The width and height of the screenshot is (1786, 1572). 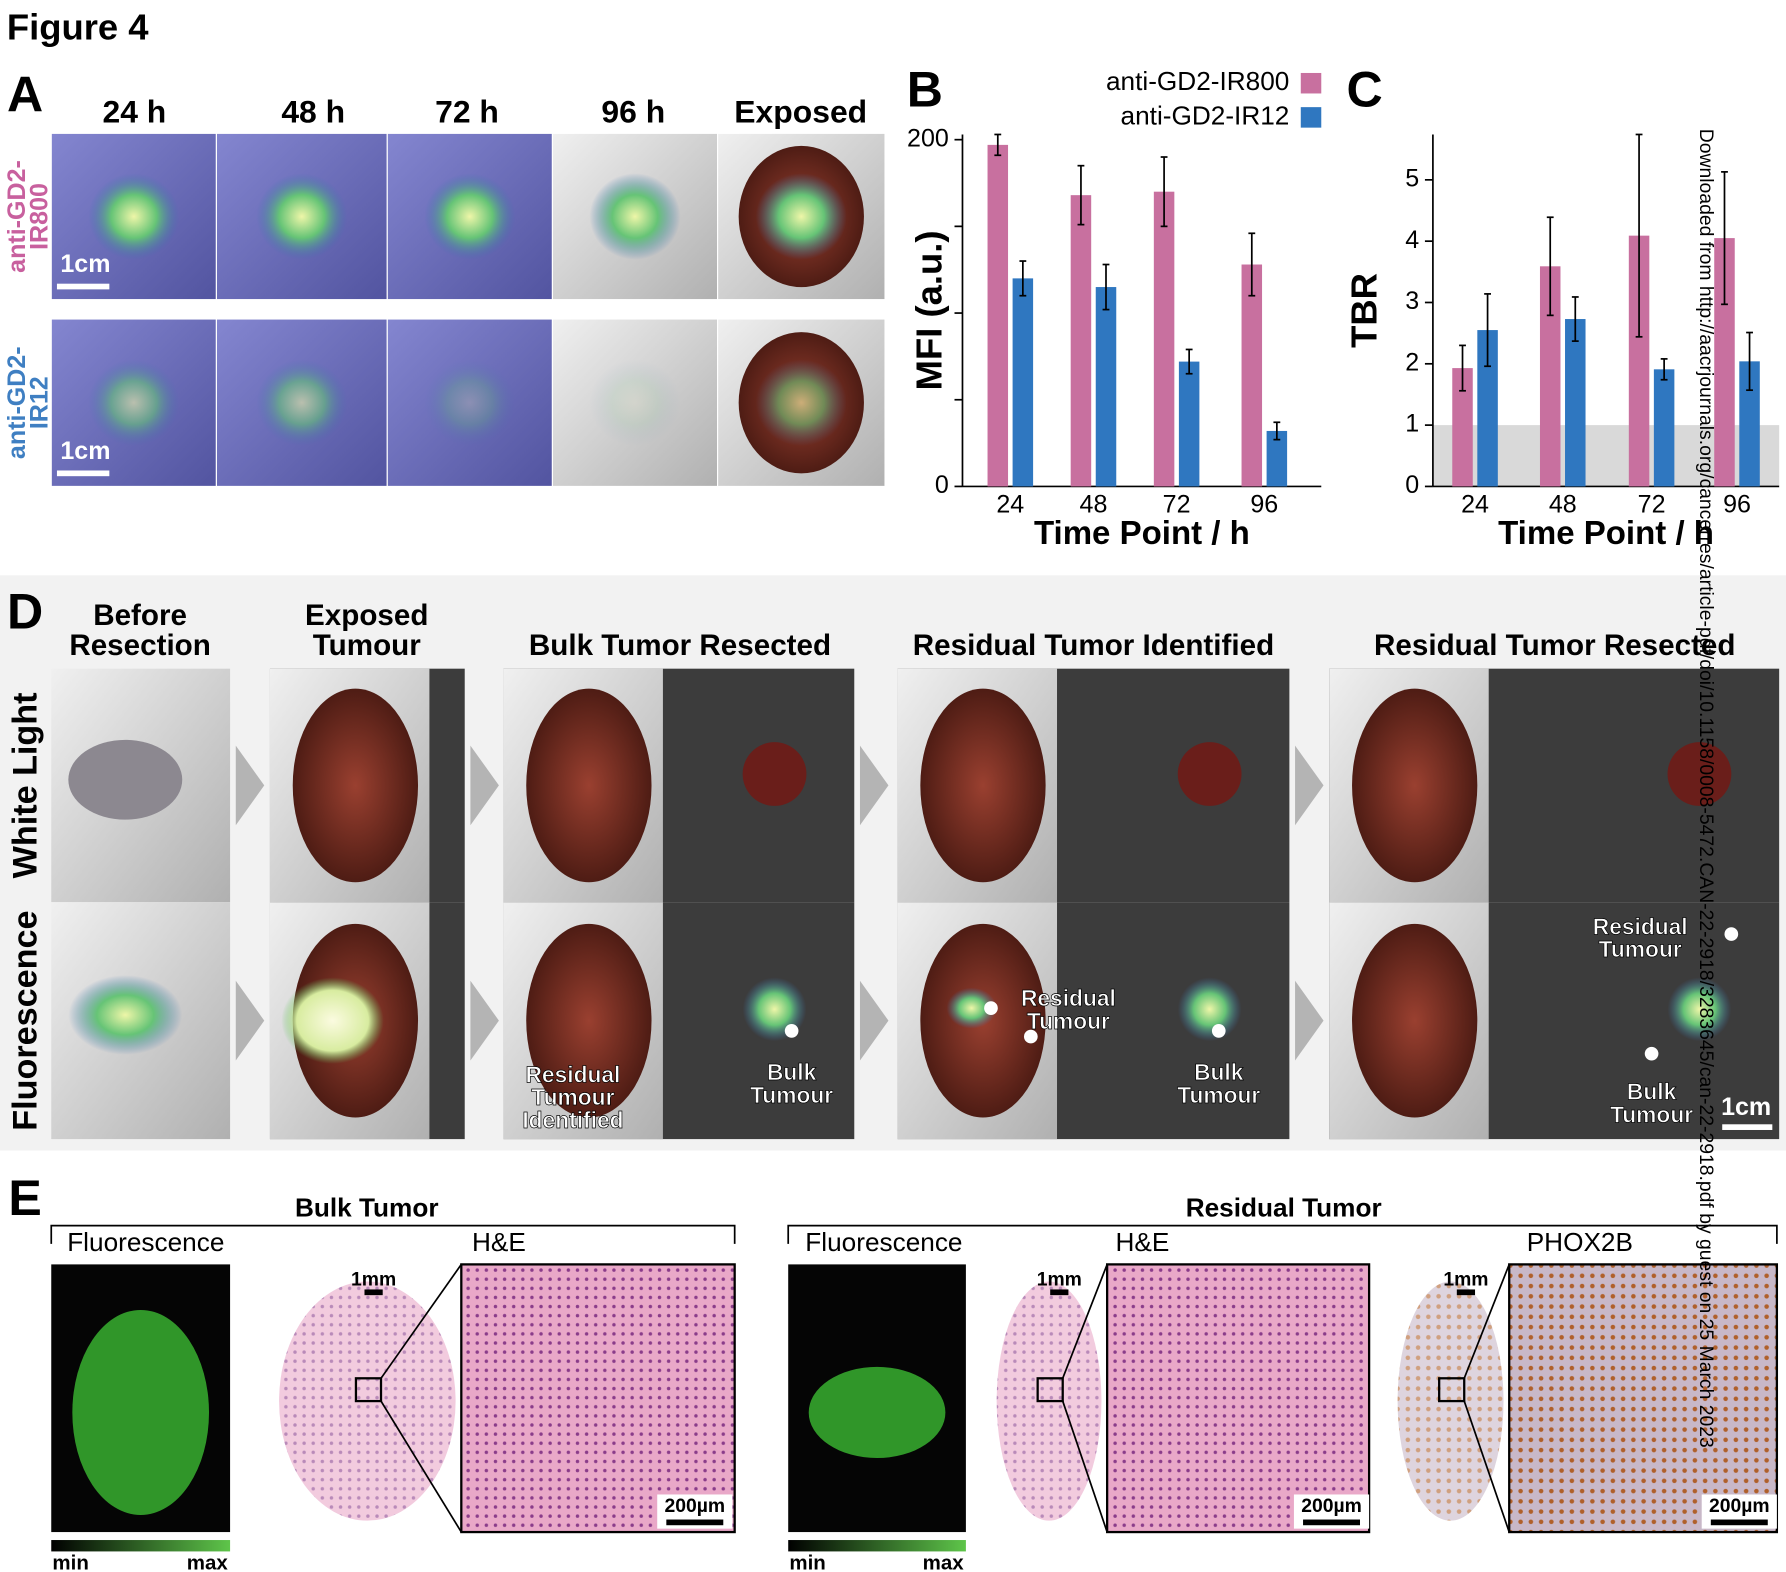 What do you see at coordinates (1475, 504) in the screenshot?
I see `x-tick-label: 24` at bounding box center [1475, 504].